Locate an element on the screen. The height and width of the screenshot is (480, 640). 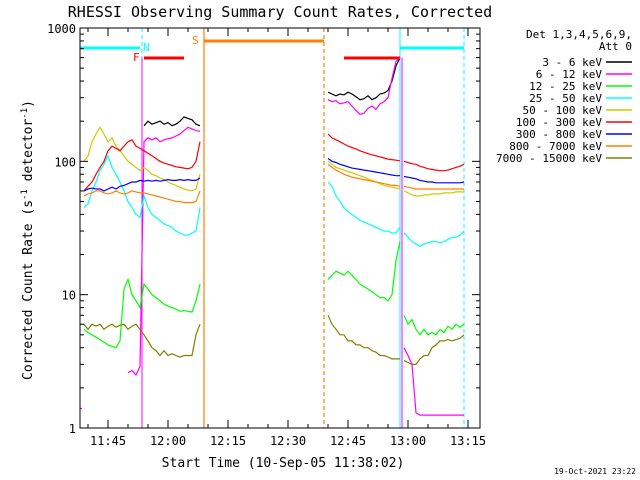
y-tick-label: 10 is located at coordinates (69, 296).